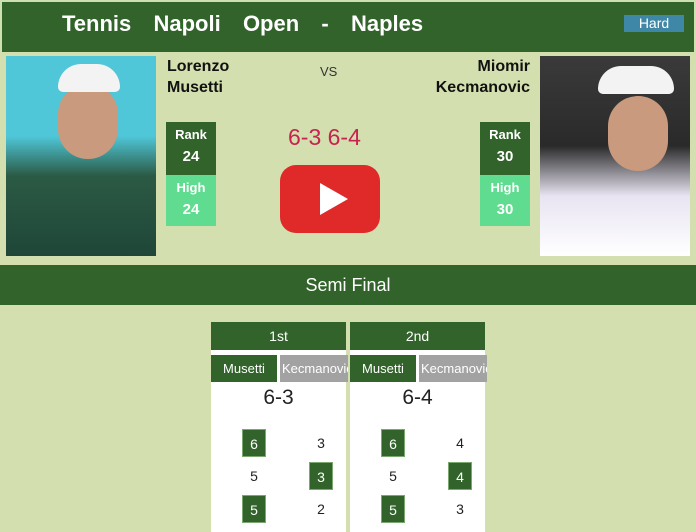 The width and height of the screenshot is (696, 532). What do you see at coordinates (321, 509) in the screenshot?
I see `game-score: 2` at bounding box center [321, 509].